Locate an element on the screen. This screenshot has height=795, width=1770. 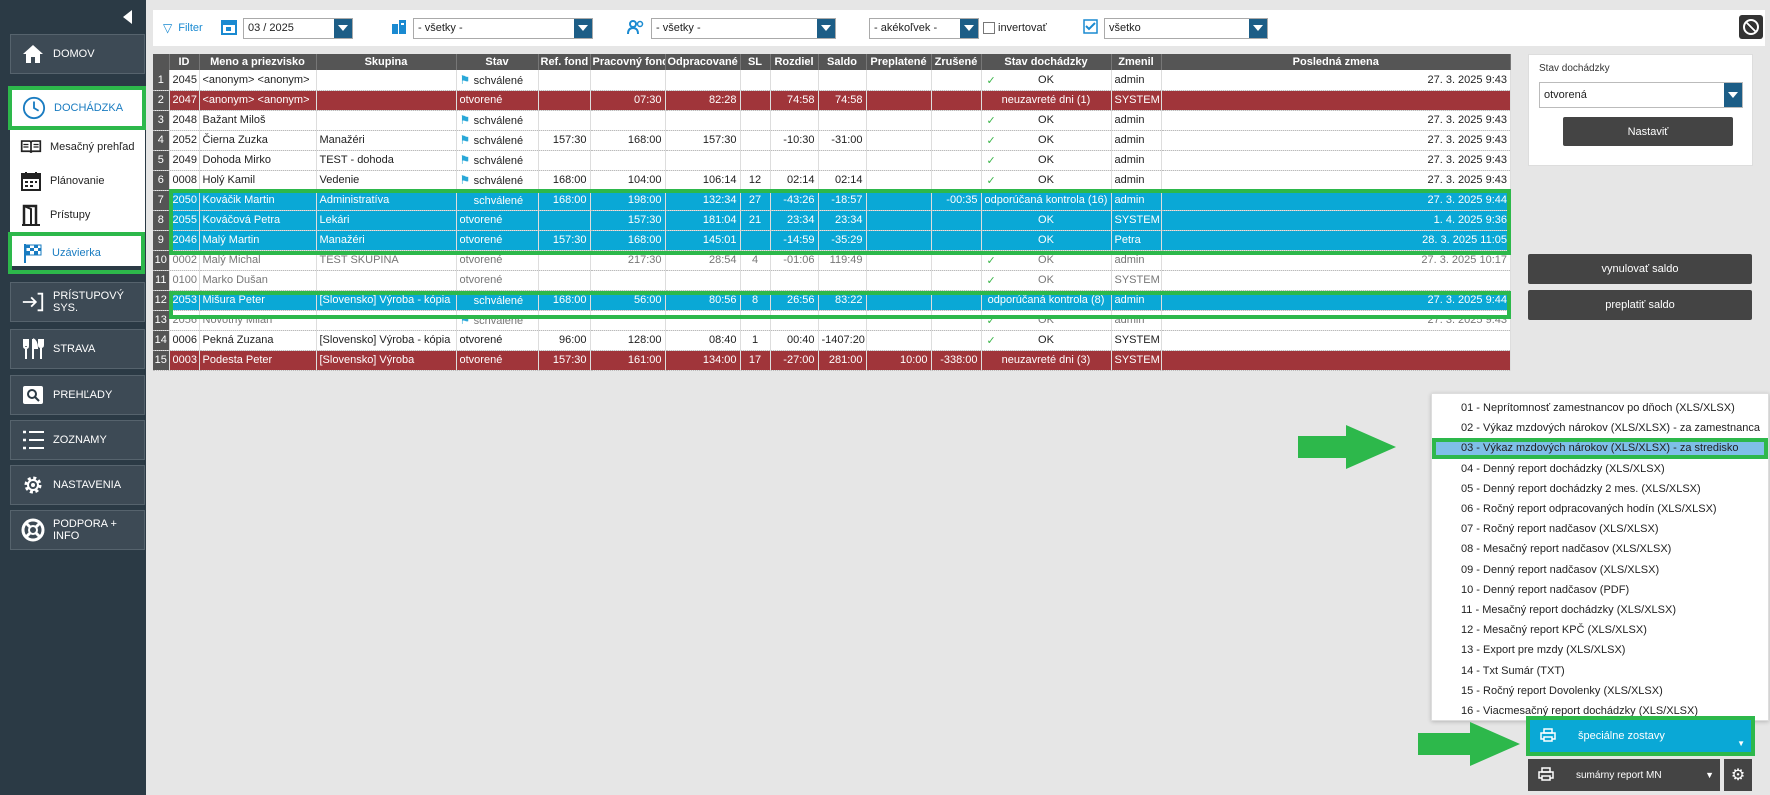
sub-uzavierka: Uzávierka is located at coordinates (76, 253).